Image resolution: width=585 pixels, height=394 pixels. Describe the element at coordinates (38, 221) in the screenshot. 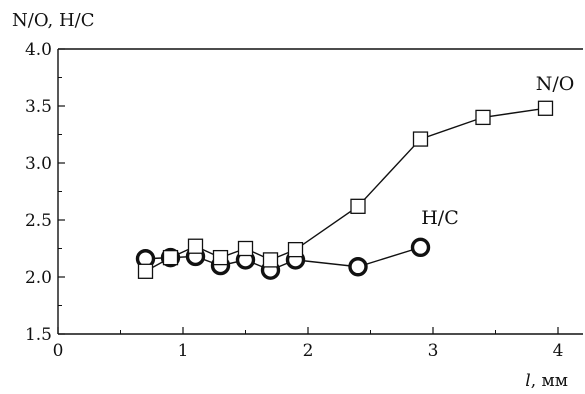

I see `y-tick-label: 2.5` at that location.